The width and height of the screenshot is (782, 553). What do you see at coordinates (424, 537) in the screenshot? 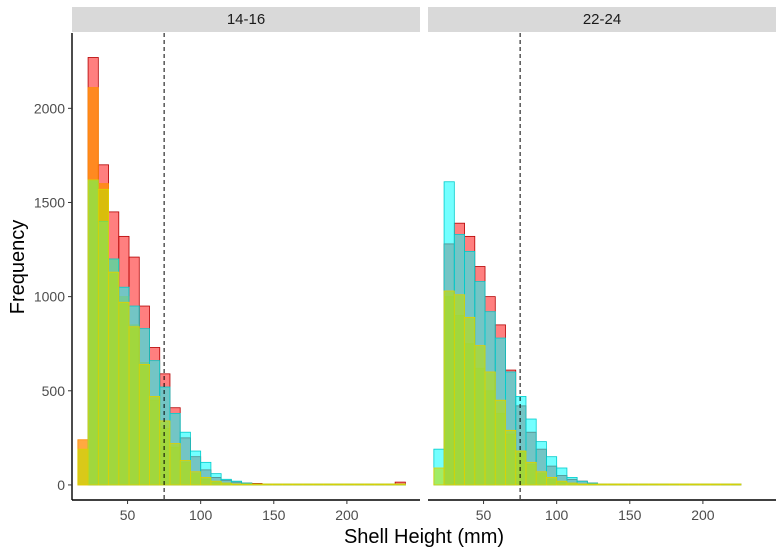
I see `x-axis-title: Shell Height (mm)` at bounding box center [424, 537].